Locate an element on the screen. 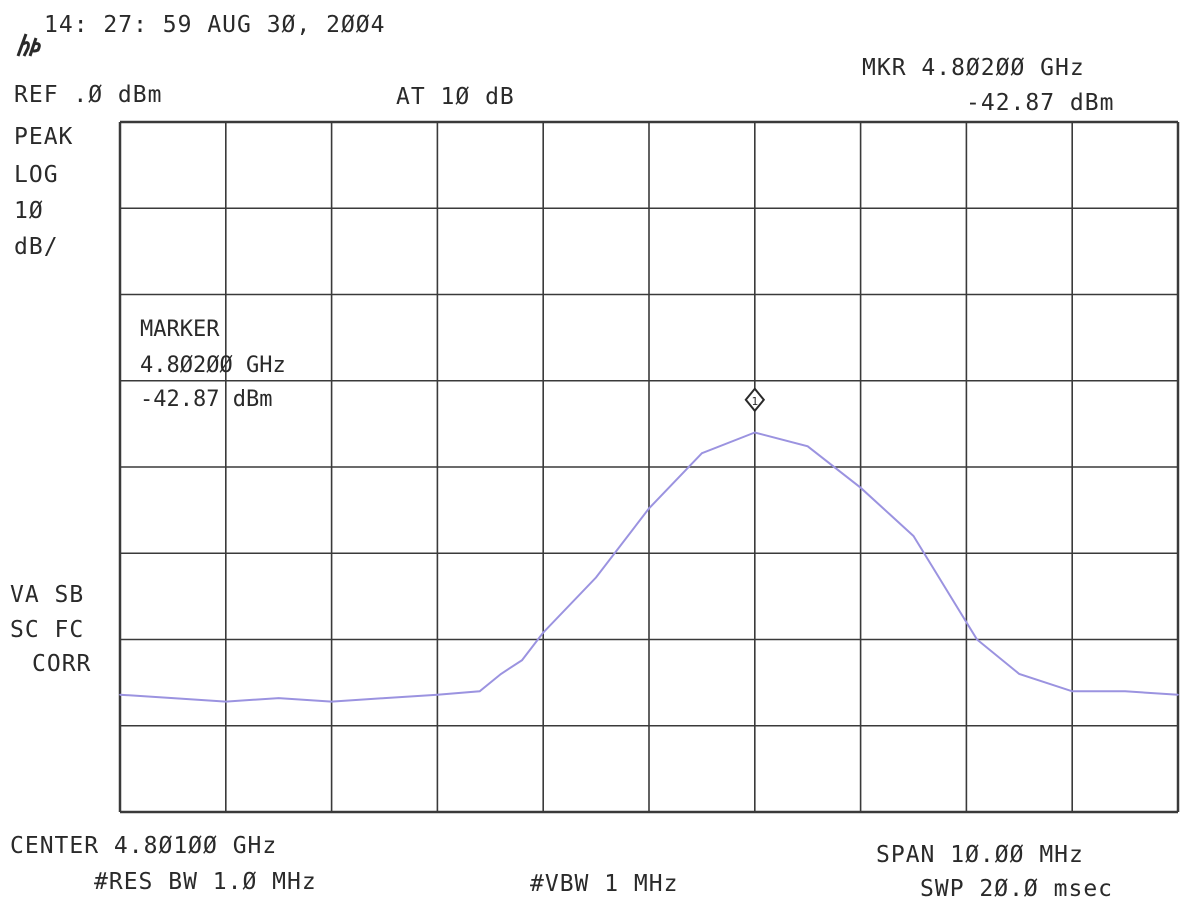  marker-group: 1 is located at coordinates (755, 400).